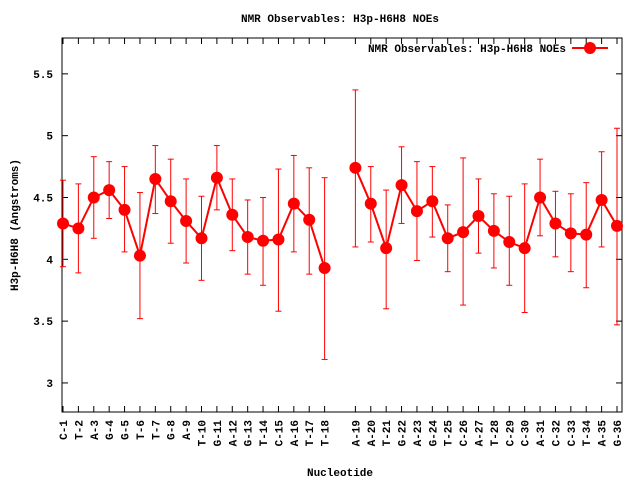 The height and width of the screenshot is (480, 640). I want to click on y-tick-label: 5.5, so click(43, 76).